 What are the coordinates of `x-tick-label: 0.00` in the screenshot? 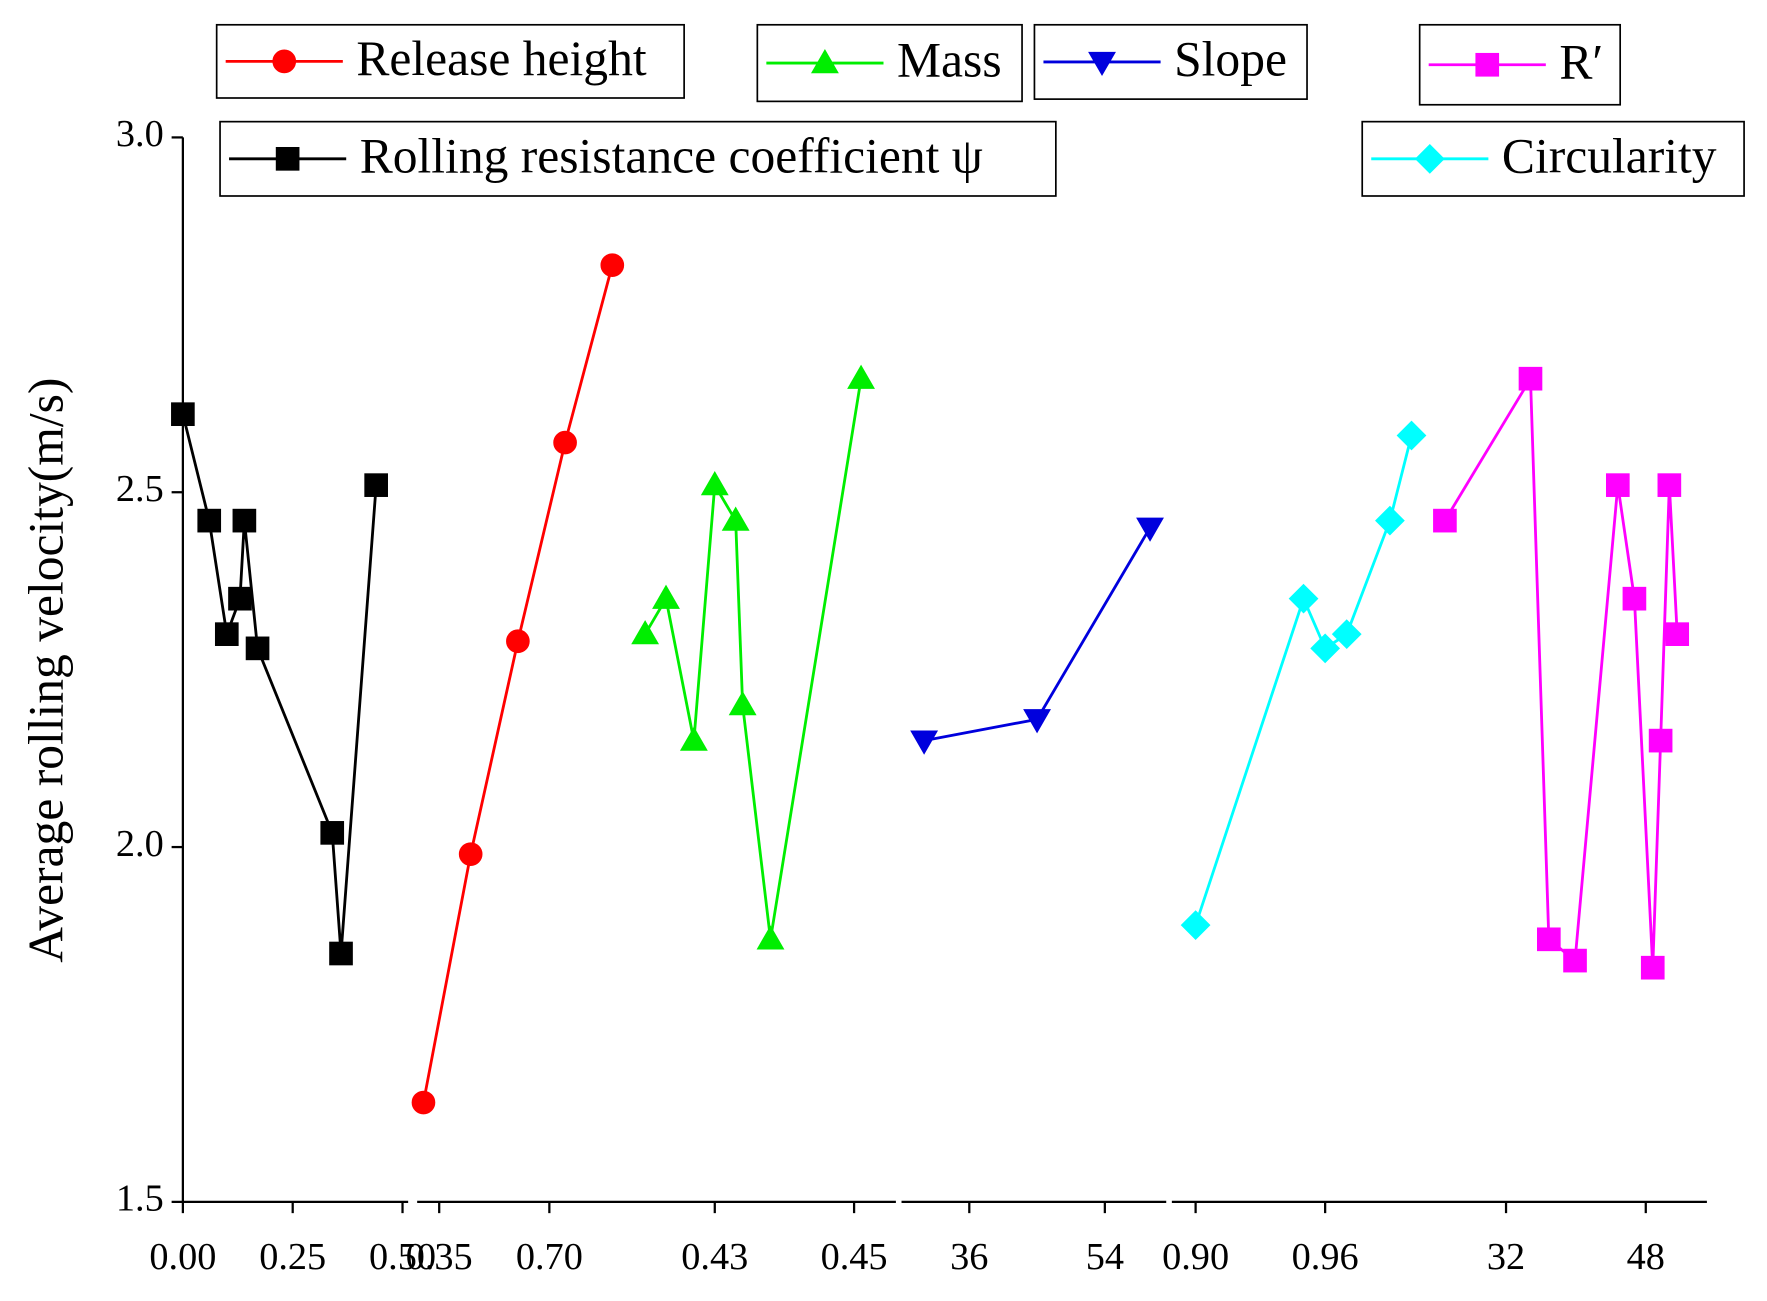 It's located at (182, 1257).